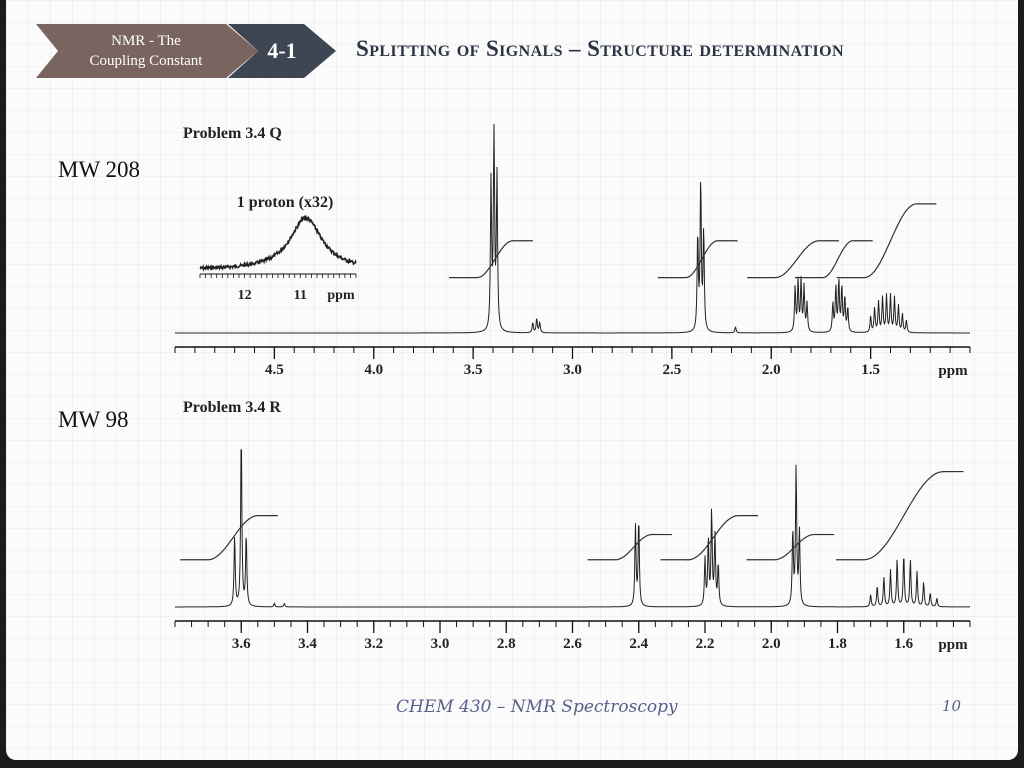  Describe the element at coordinates (672, 370) in the screenshot. I see `tick-label: 2.5` at that location.